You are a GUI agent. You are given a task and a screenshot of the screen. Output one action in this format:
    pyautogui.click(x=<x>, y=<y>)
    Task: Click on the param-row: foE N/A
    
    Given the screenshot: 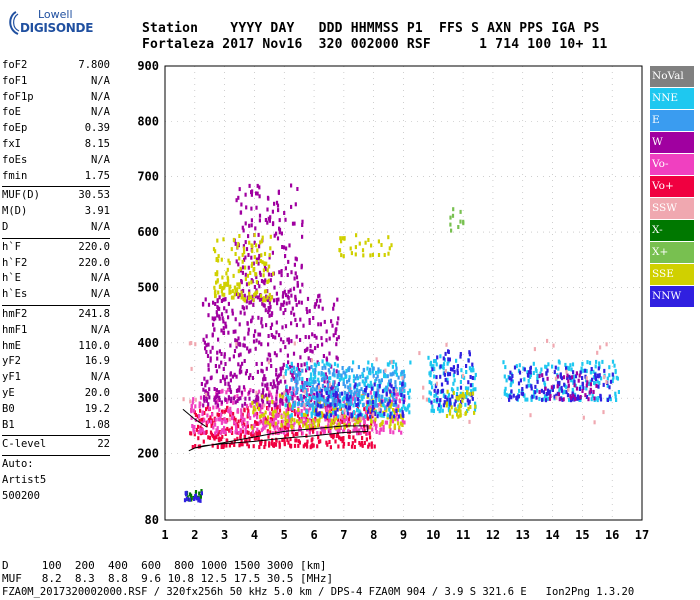 What is the action you would take?
    pyautogui.click(x=56, y=113)
    